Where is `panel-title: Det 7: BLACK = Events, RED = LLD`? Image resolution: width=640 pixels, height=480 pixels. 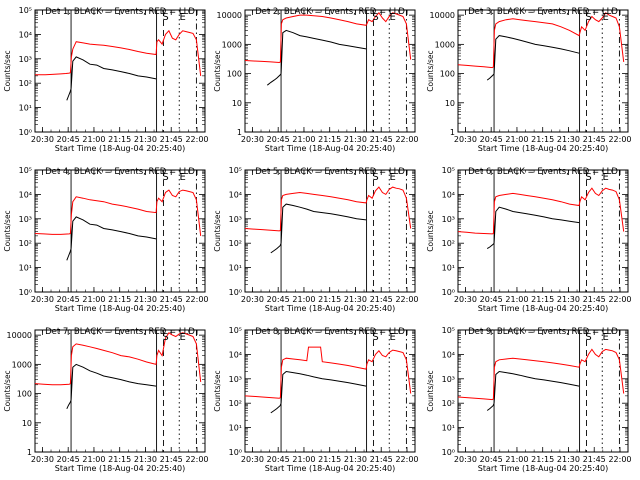
panel-title: Det 7: BLACK = Events, RED = LLD is located at coordinates (120, 332).